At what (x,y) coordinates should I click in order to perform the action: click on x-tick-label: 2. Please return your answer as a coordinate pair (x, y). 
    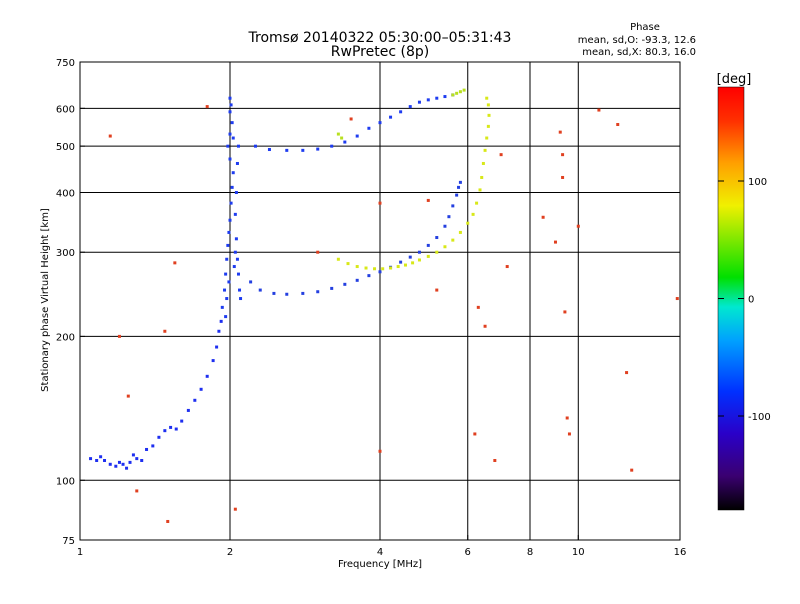
    Looking at the image, I should click on (230, 552).